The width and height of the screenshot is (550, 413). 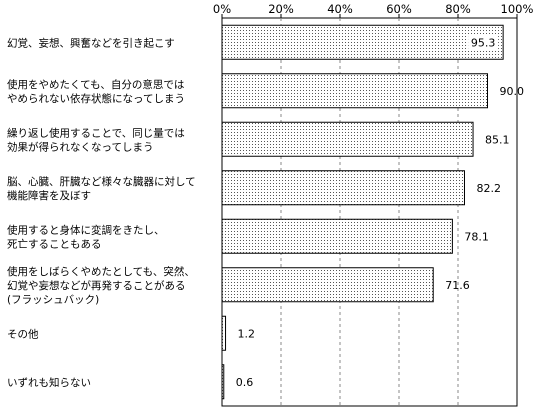 What do you see at coordinates (86, 236) in the screenshot?
I see `category-label: 使用すると身体に変調をきたし、死亡することもある` at bounding box center [86, 236].